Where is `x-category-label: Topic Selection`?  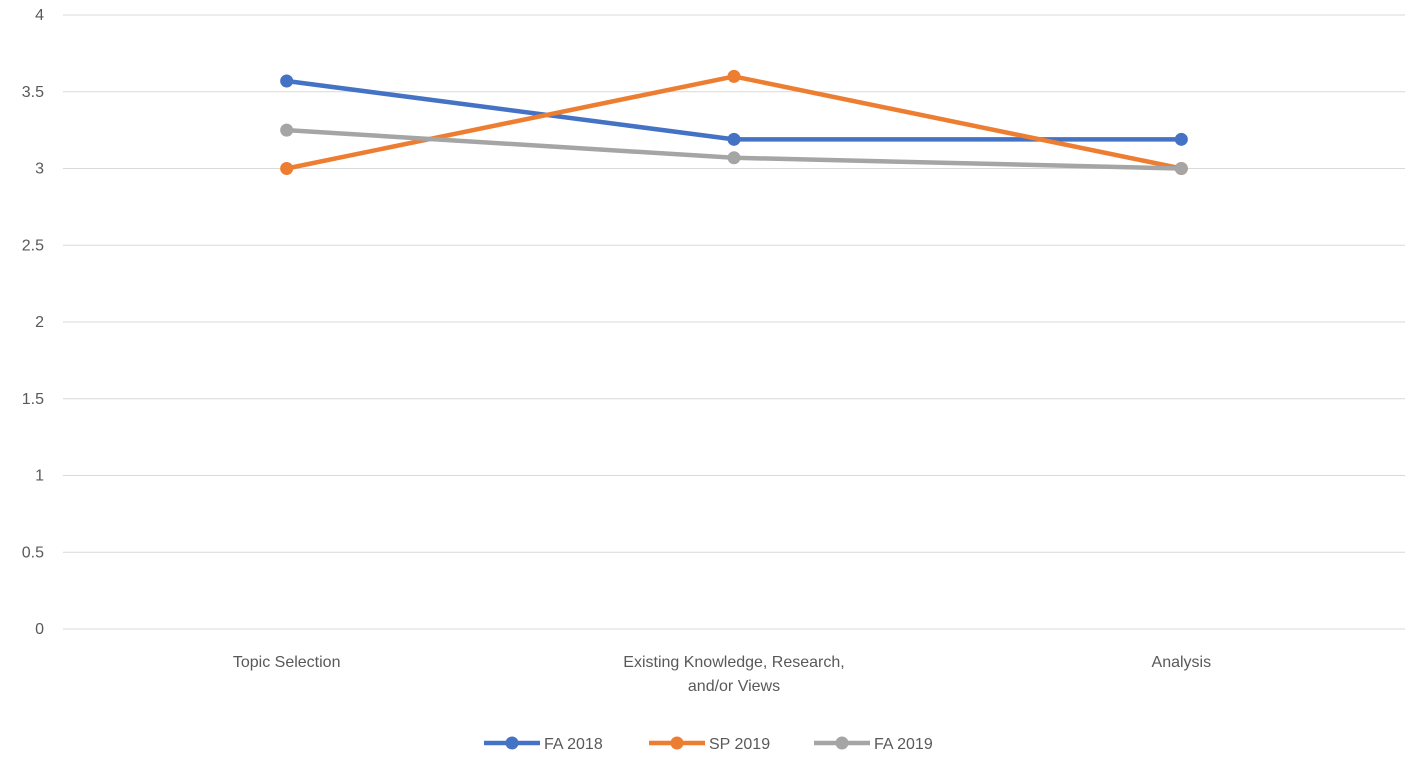 x-category-label: Topic Selection is located at coordinates (287, 662).